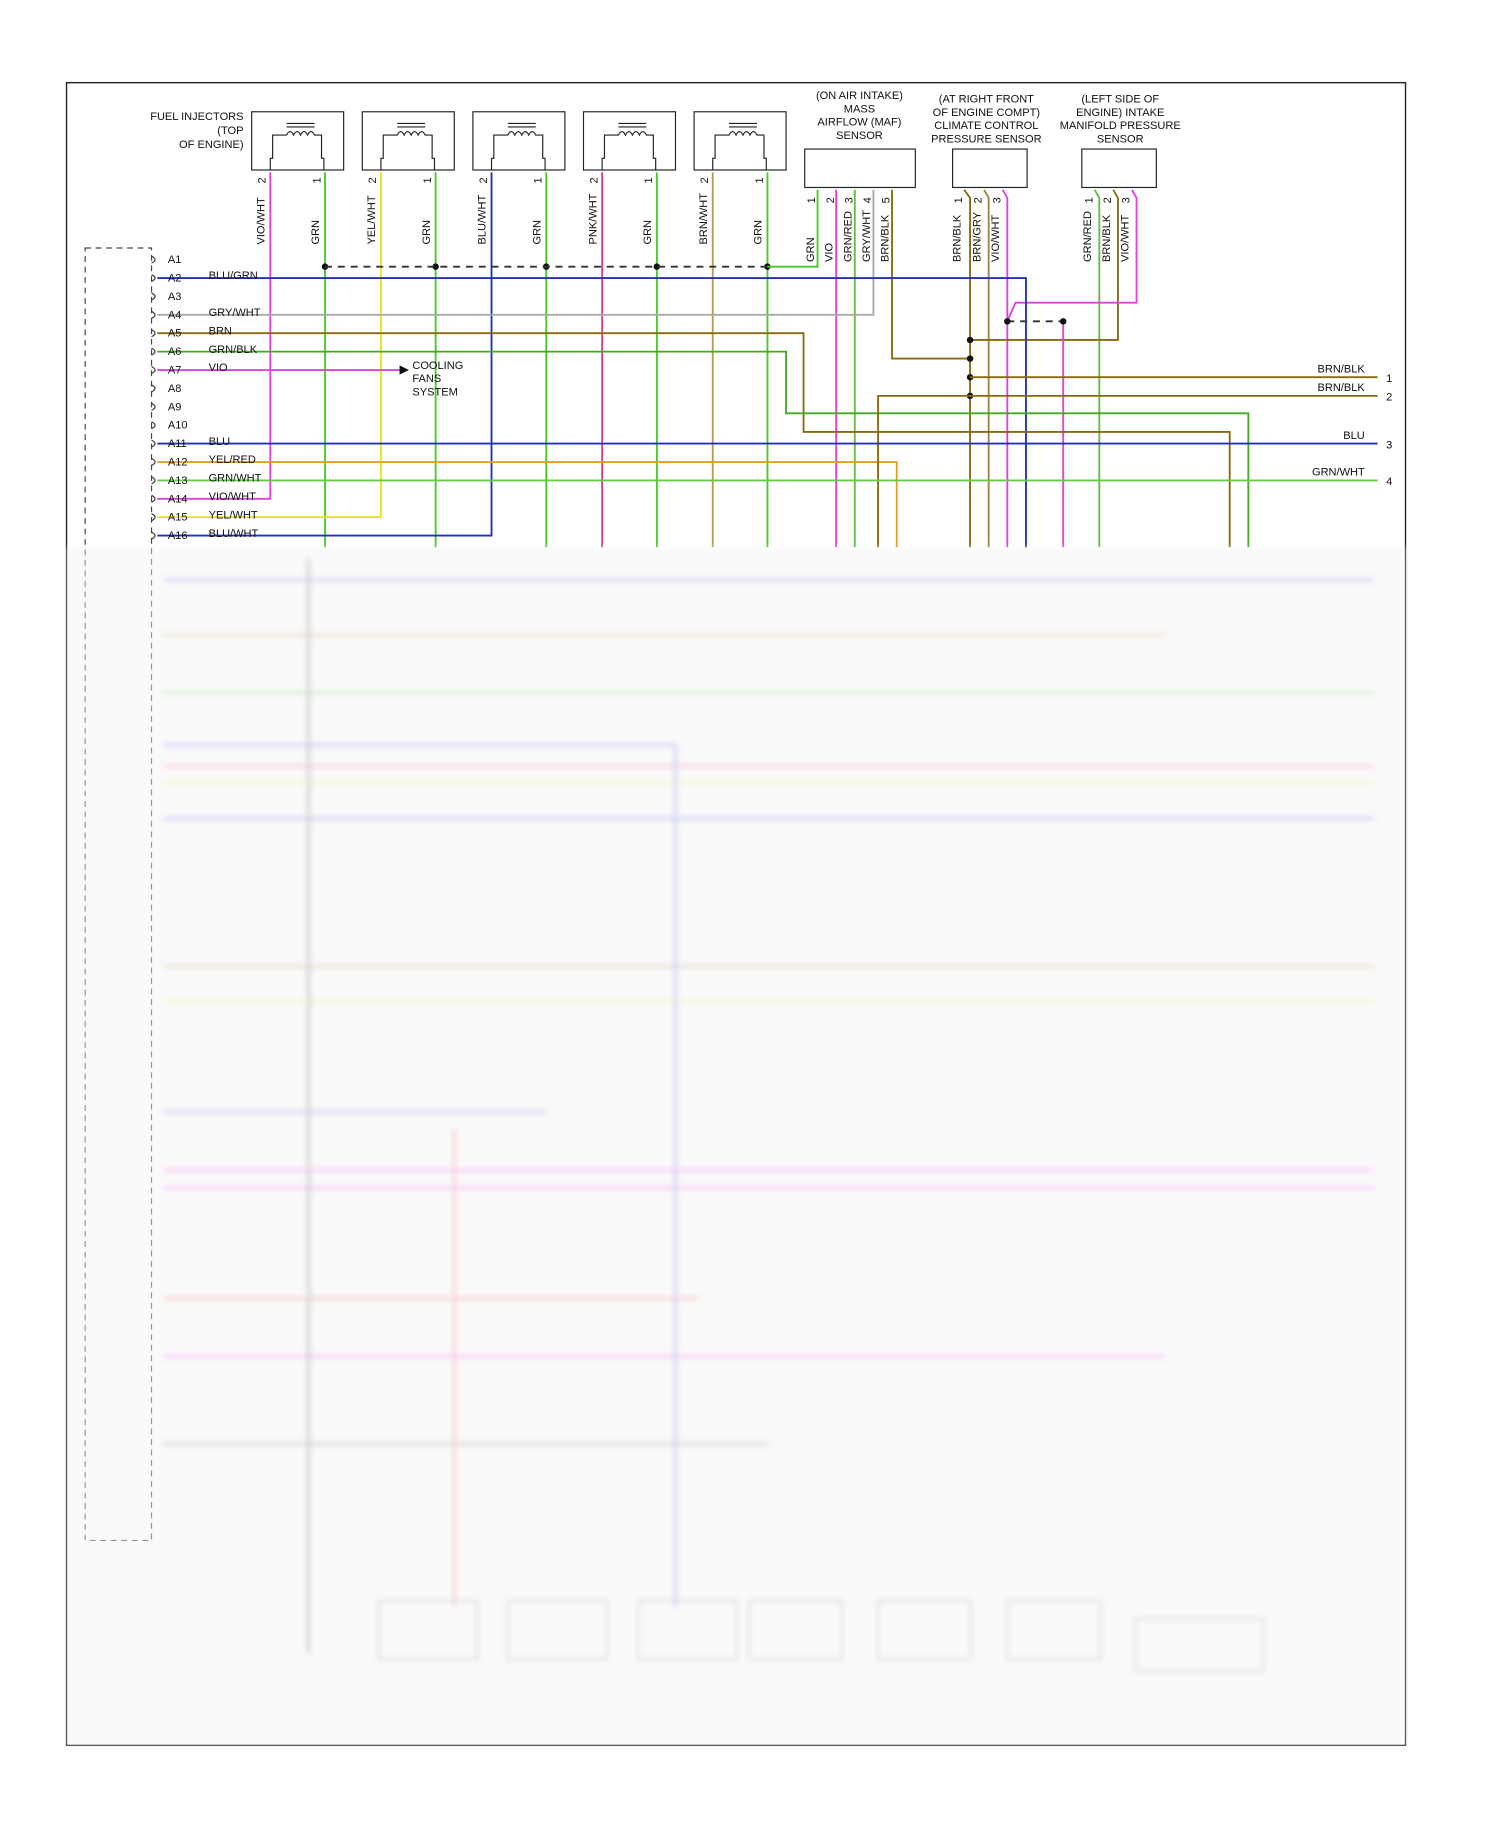 The image size is (1500, 1828). What do you see at coordinates (434, 393) in the screenshot?
I see `label: SYSTEM` at bounding box center [434, 393].